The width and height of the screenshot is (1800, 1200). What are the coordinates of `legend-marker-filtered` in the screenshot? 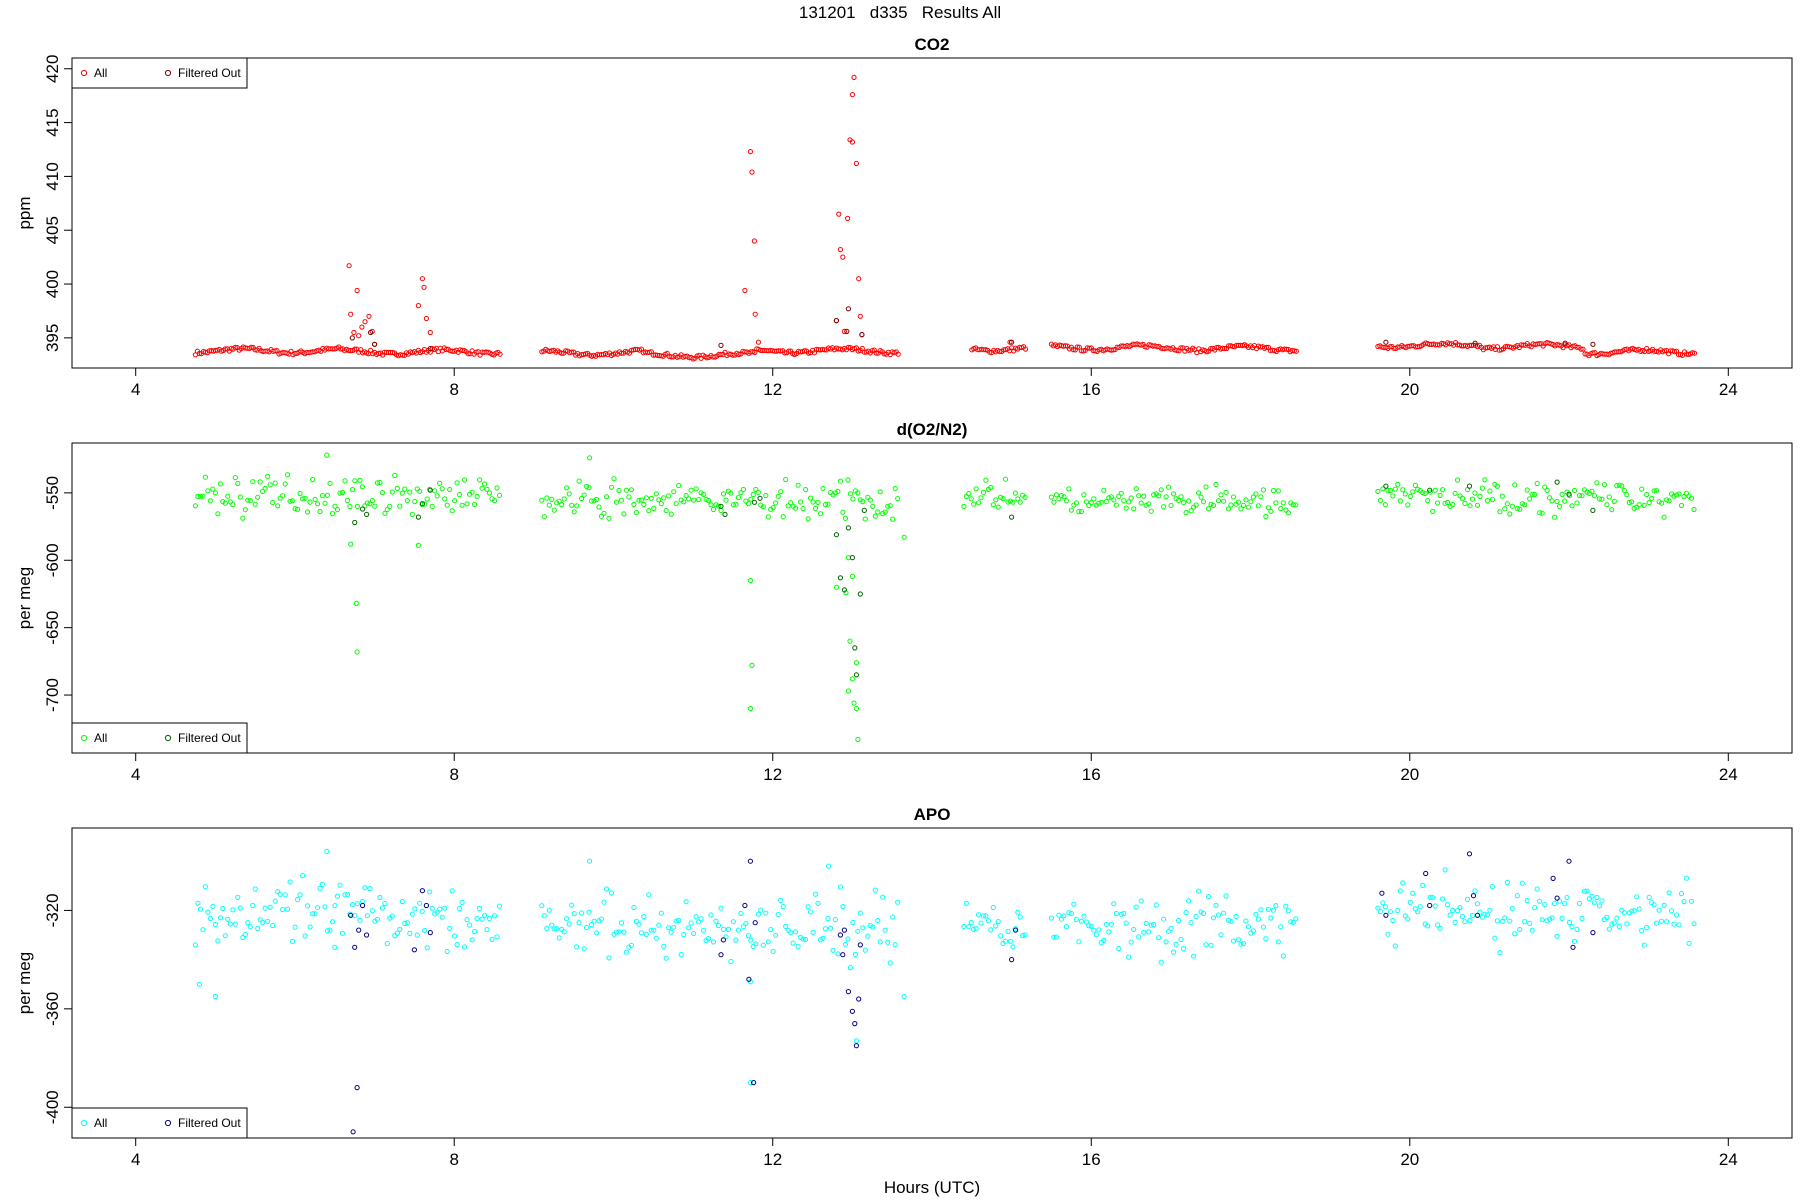 It's located at (168, 73).